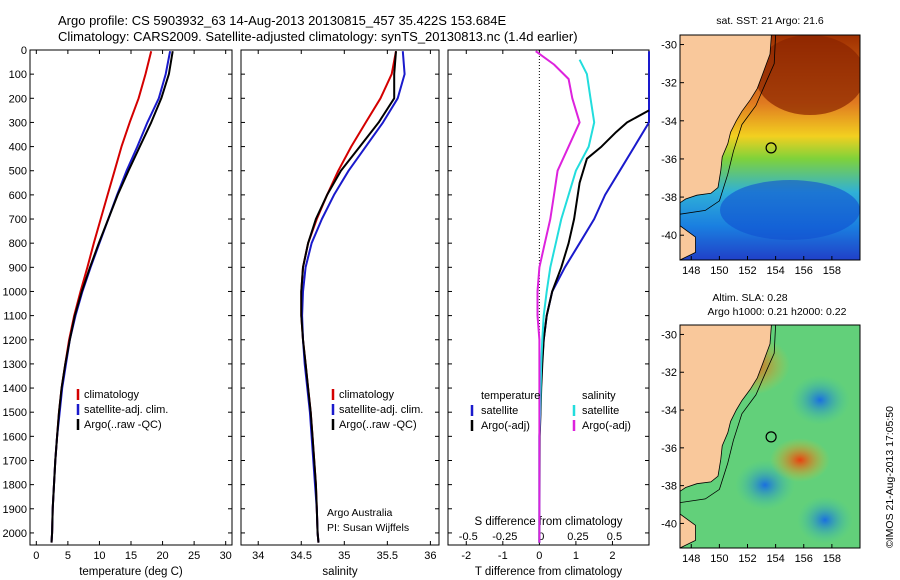  I want to click on map-field-sst, so click(770, 147).